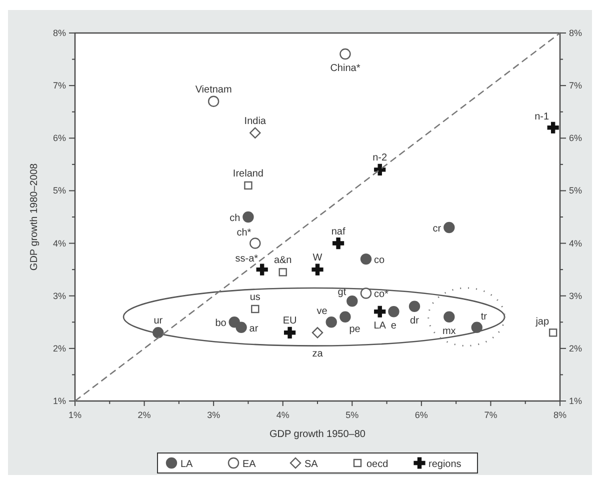  What do you see at coordinates (491, 415) in the screenshot?
I see `x-tick-label: 7%` at bounding box center [491, 415].